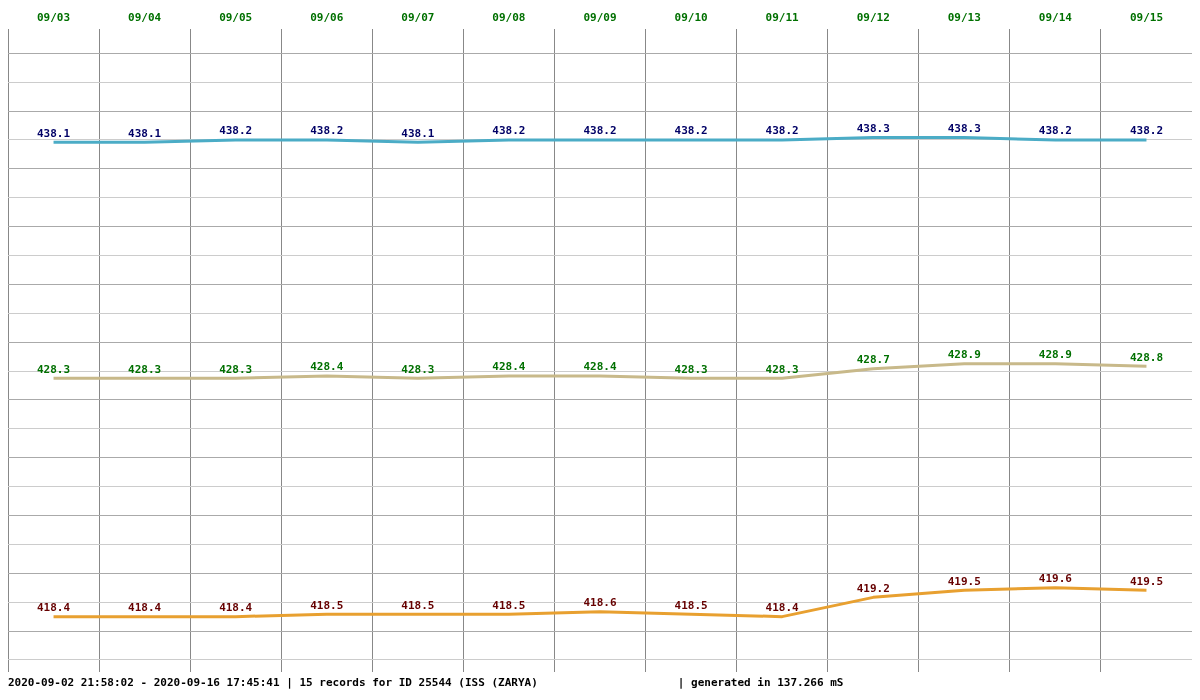  Describe the element at coordinates (327, 18) in the screenshot. I see `x-tick-label: 09/06` at that location.